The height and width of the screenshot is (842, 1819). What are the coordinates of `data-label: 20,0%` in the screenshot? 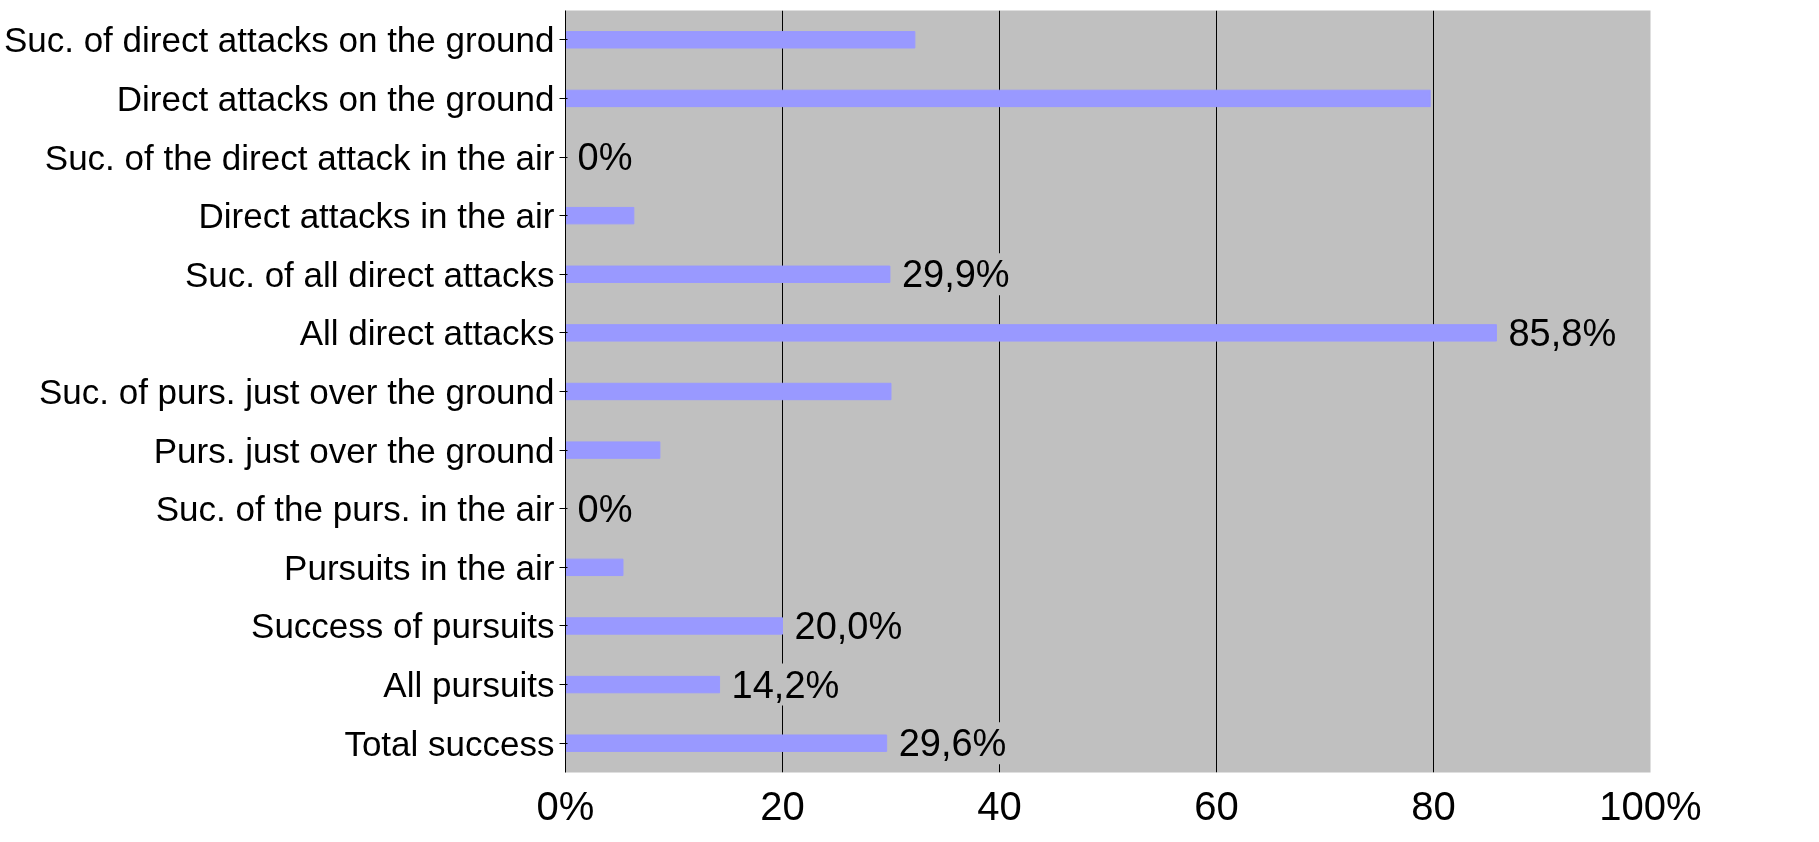 It's located at (848, 625).